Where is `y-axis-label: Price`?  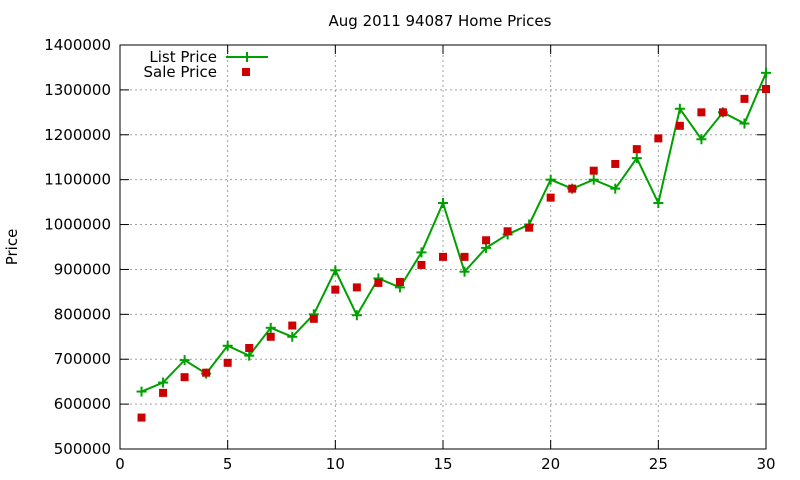
y-axis-label: Price is located at coordinates (12, 247).